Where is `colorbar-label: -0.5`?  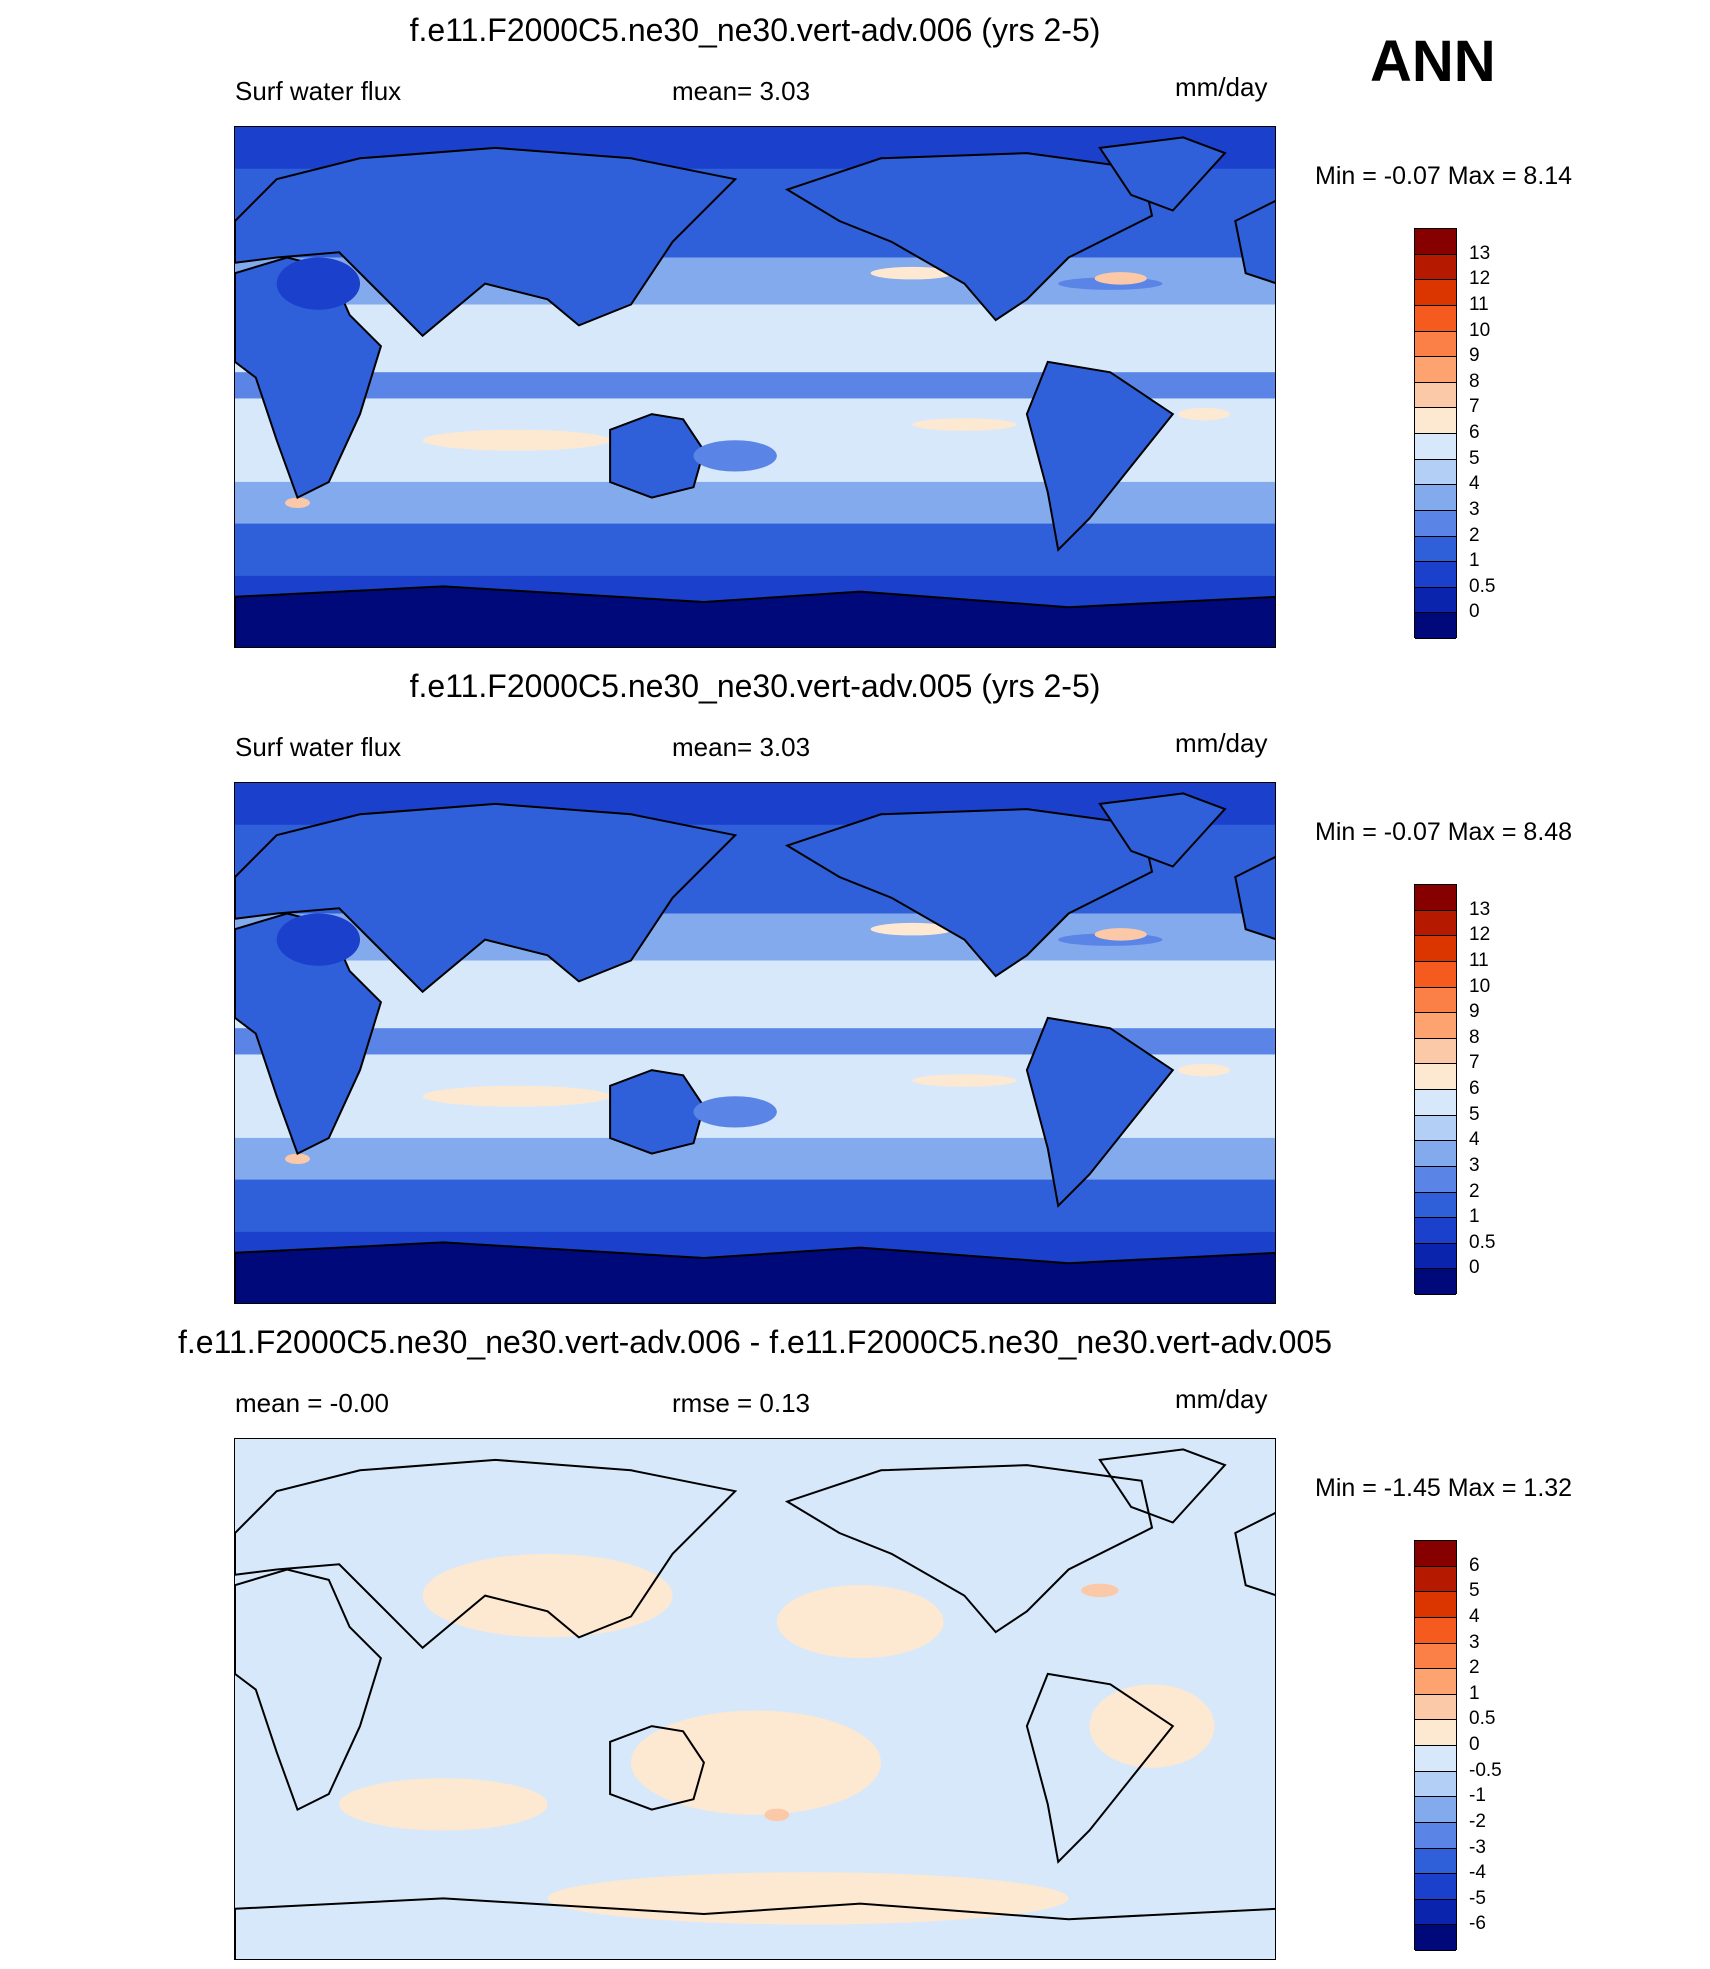 colorbar-label: -0.5 is located at coordinates (1485, 1770).